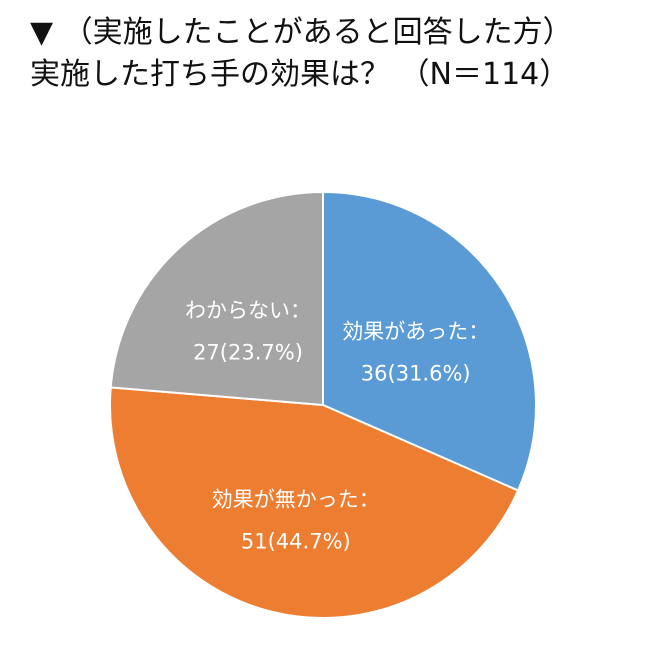  What do you see at coordinates (415, 331) in the screenshot?
I see `slice-label-effective: 効果があった：` at bounding box center [415, 331].